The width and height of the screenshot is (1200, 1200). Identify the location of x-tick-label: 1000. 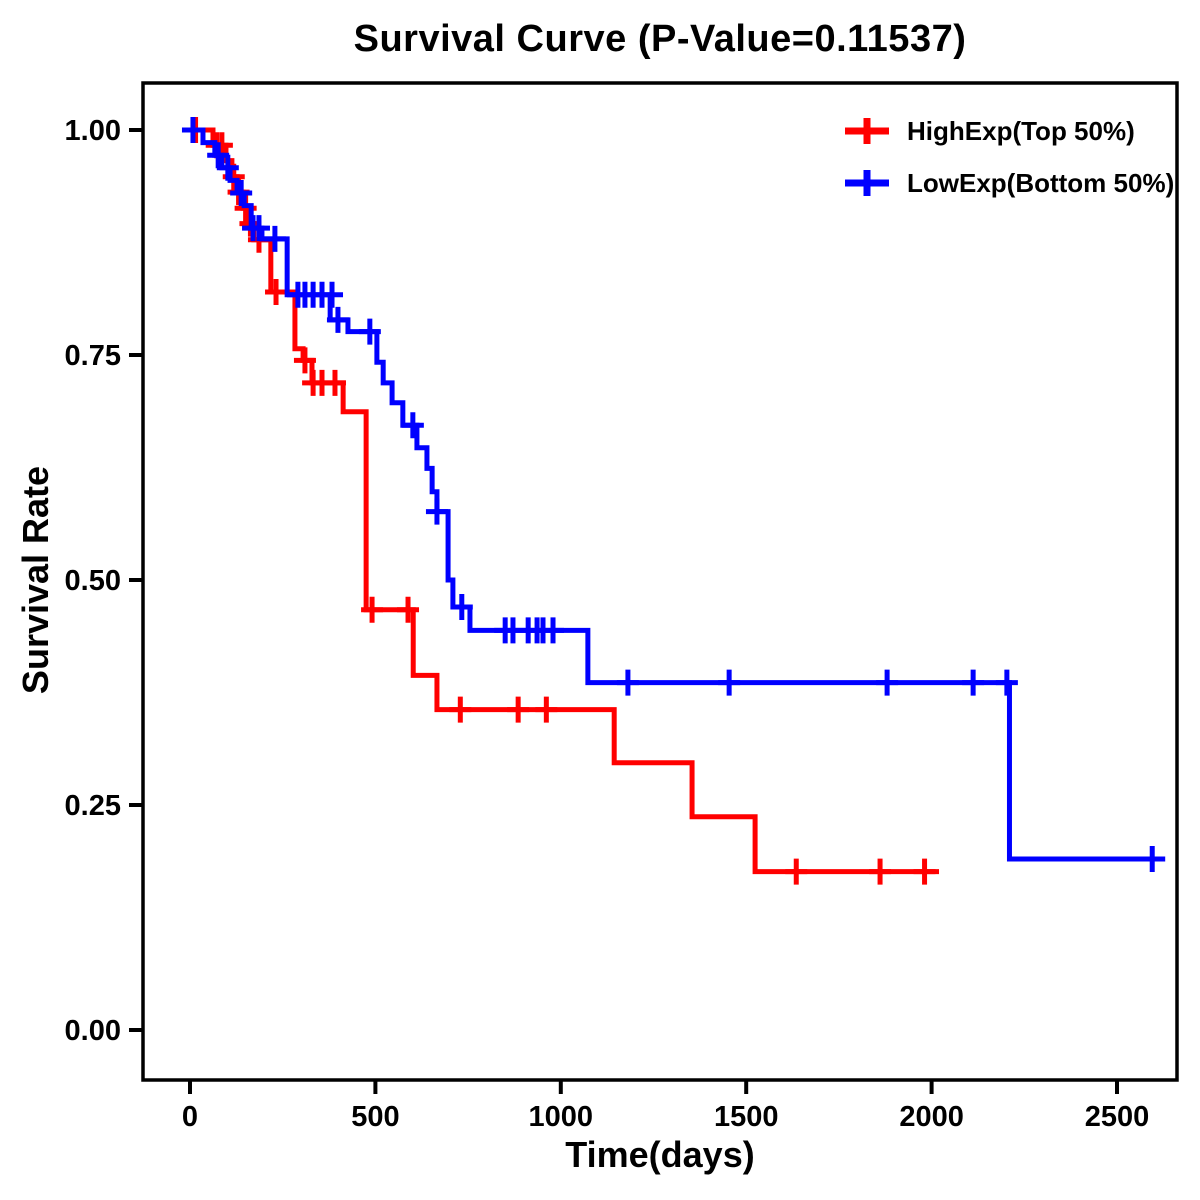
(561, 1117).